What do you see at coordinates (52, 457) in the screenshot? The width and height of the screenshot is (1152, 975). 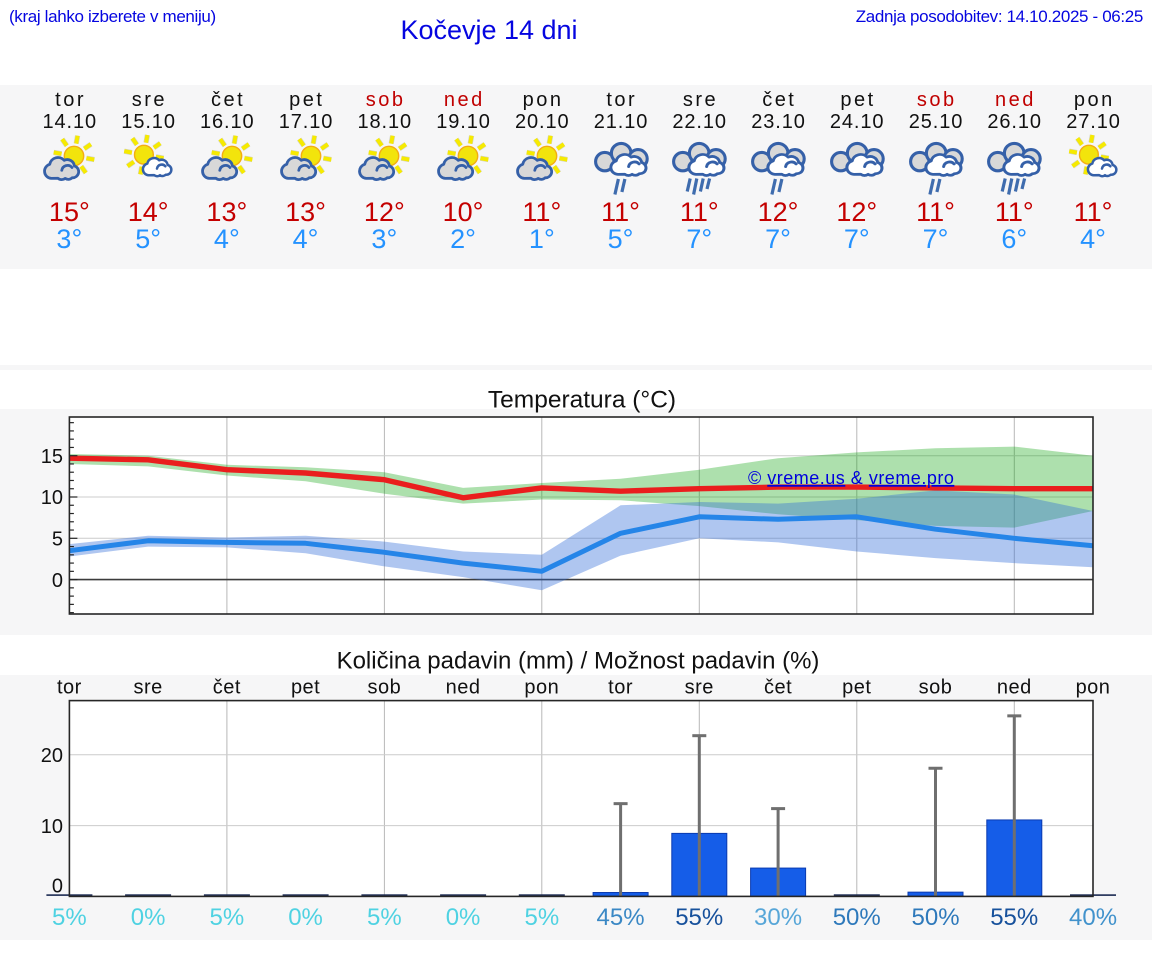 I see `svg-text: 15` at bounding box center [52, 457].